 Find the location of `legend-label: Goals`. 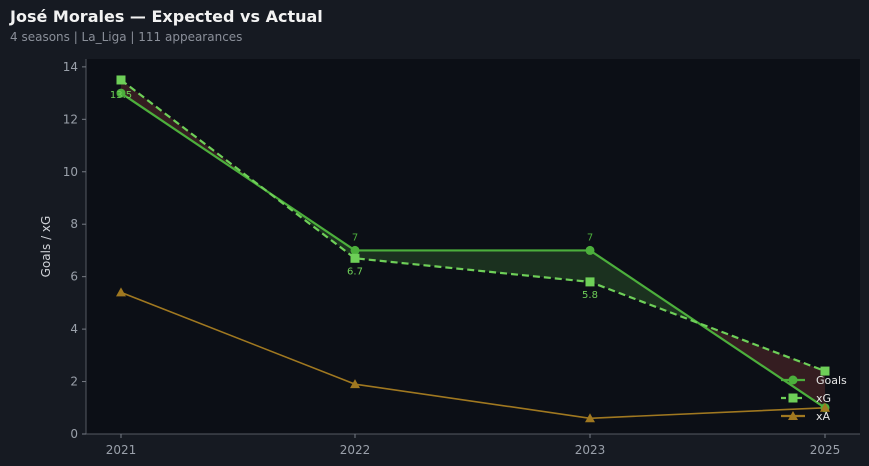

legend-label: Goals is located at coordinates (831, 380).